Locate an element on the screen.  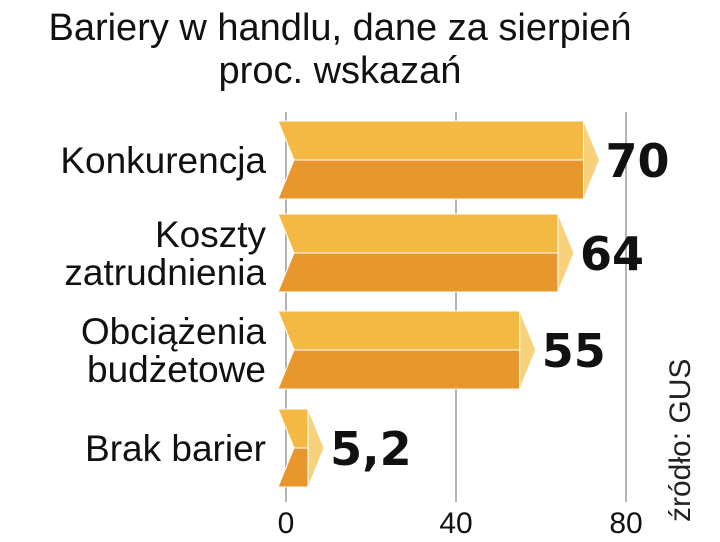
category-label-1-0: Koszty is located at coordinates (211, 234).